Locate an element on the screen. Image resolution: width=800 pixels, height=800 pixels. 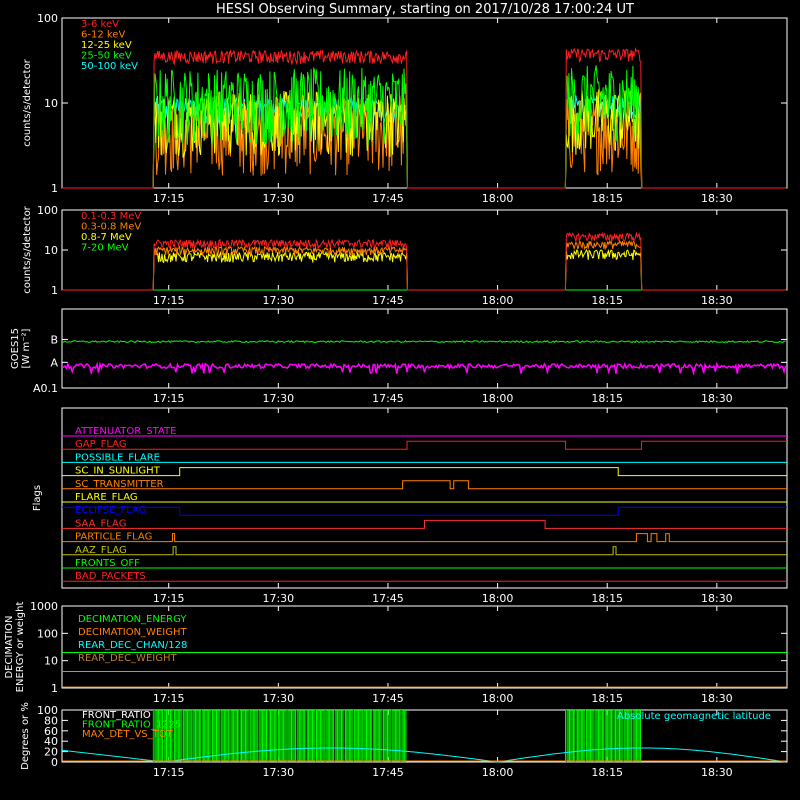
legend-entry: 0.3-0.8 MeV is located at coordinates (111, 227).